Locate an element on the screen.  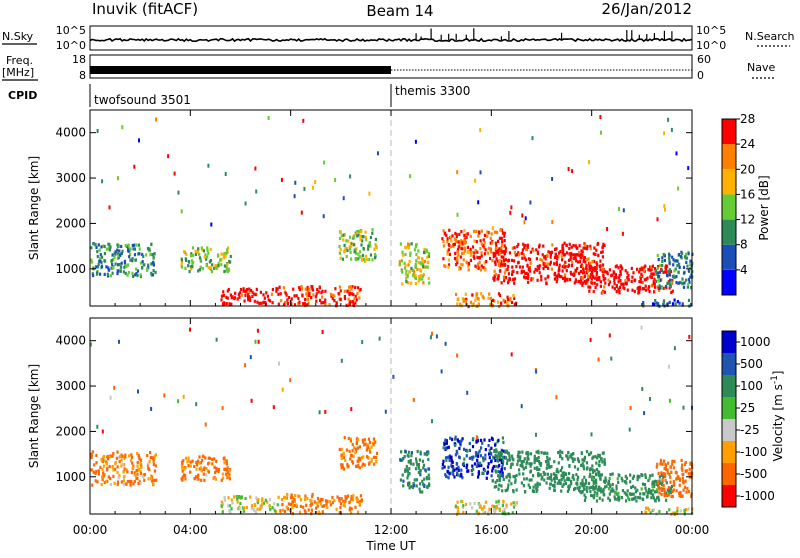
colorbar-segment is located at coordinates (729, 386).